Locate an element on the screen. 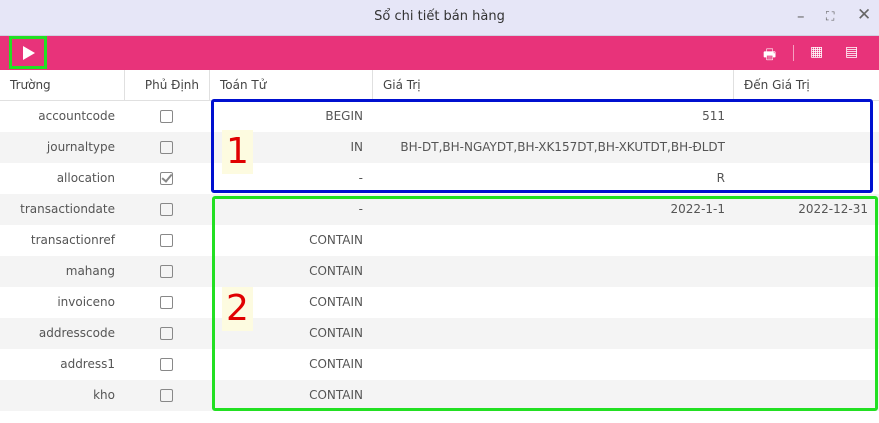 The image size is (879, 423). value-cell: R is located at coordinates (720, 178).